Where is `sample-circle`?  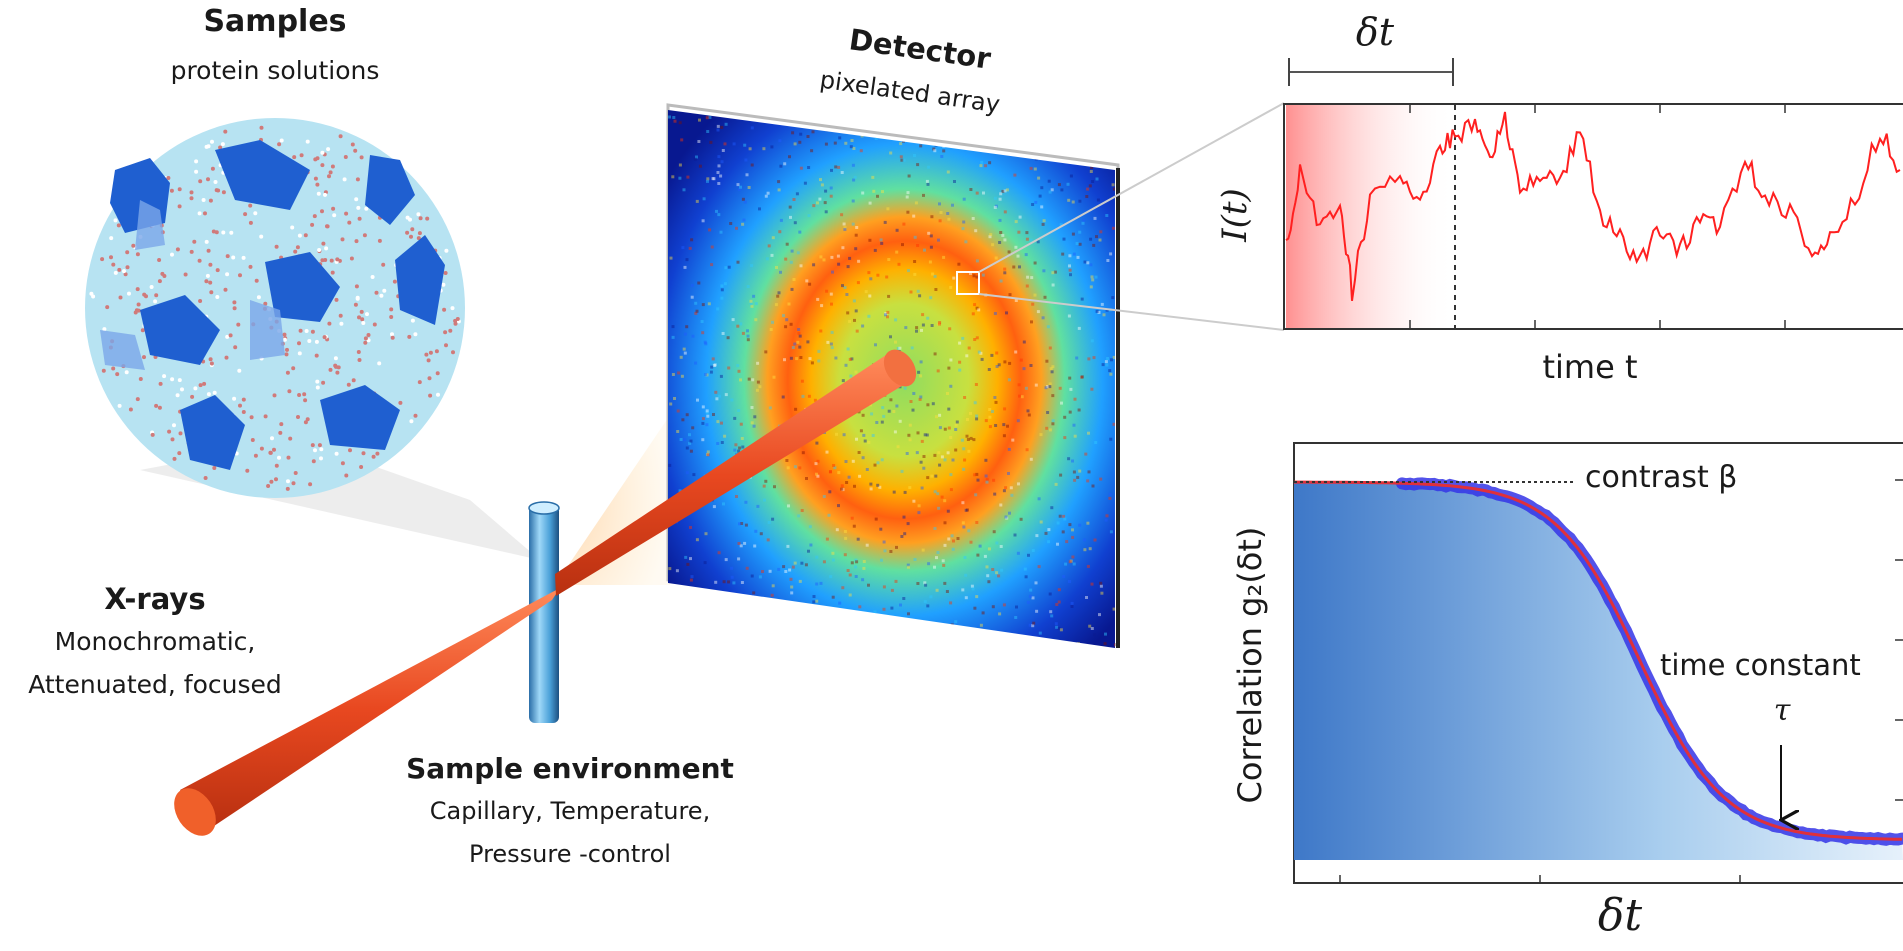
sample-circle is located at coordinates (275, 308).